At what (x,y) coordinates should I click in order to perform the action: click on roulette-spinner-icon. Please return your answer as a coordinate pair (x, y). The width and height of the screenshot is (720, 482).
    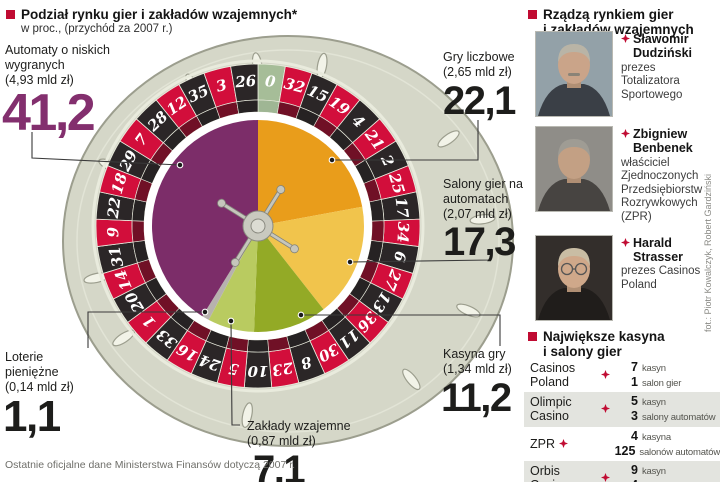
    Looking at the image, I should click on (258, 226).